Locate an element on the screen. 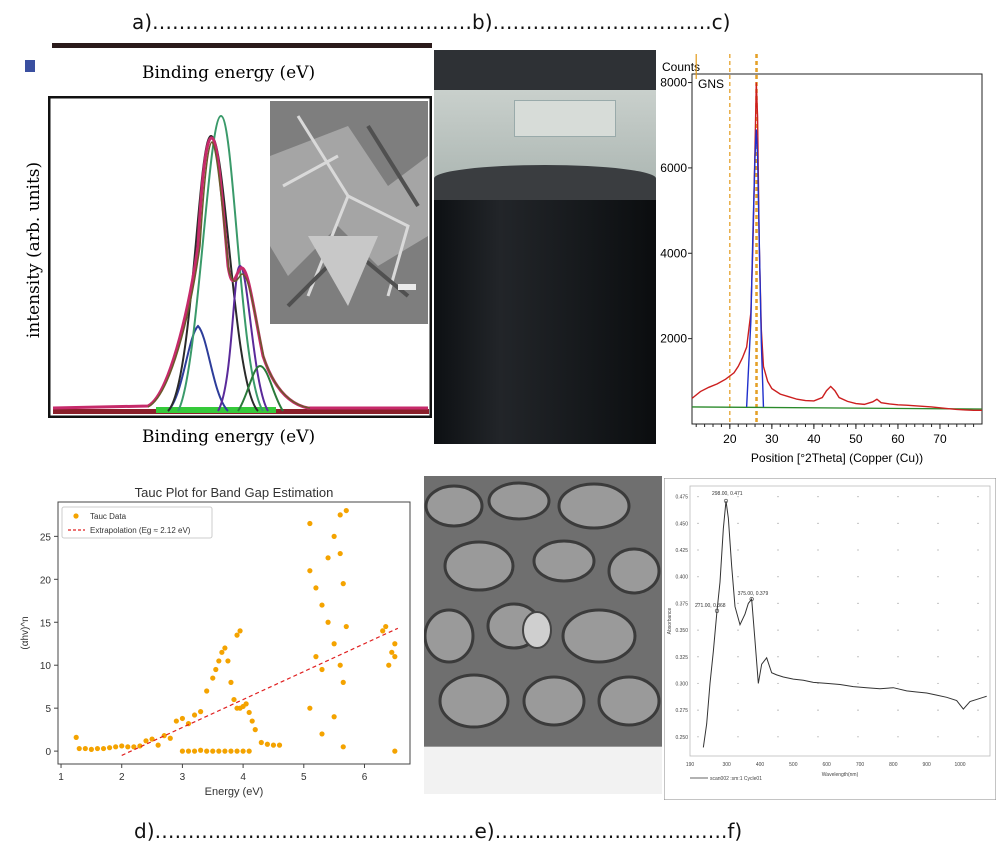 This screenshot has height=853, width=1000. xrd-y-tick-label: 2000 is located at coordinates (673, 339).